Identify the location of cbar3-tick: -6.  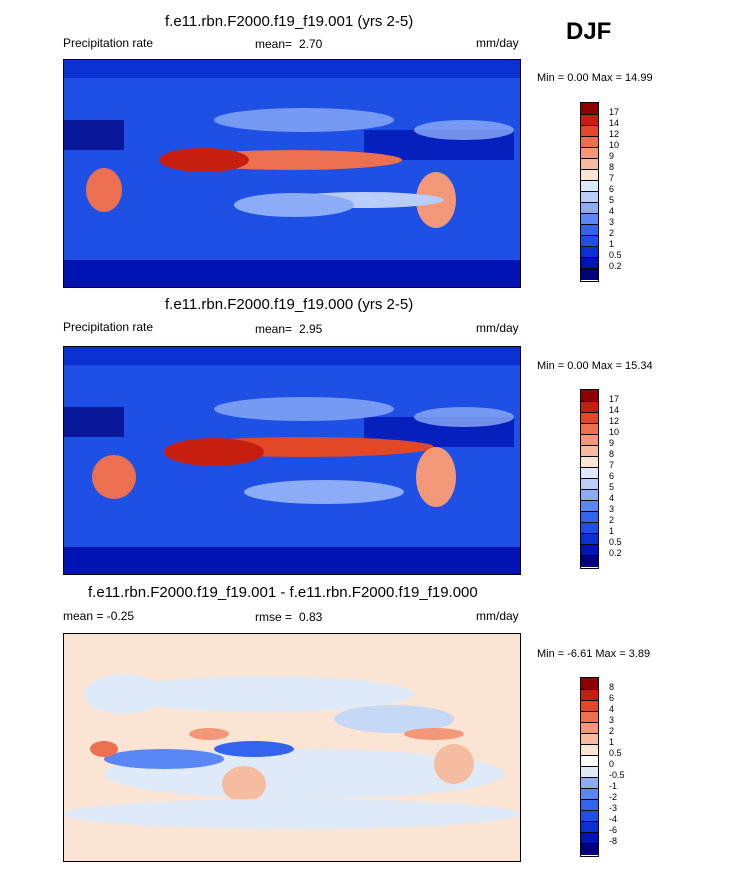
(613, 830).